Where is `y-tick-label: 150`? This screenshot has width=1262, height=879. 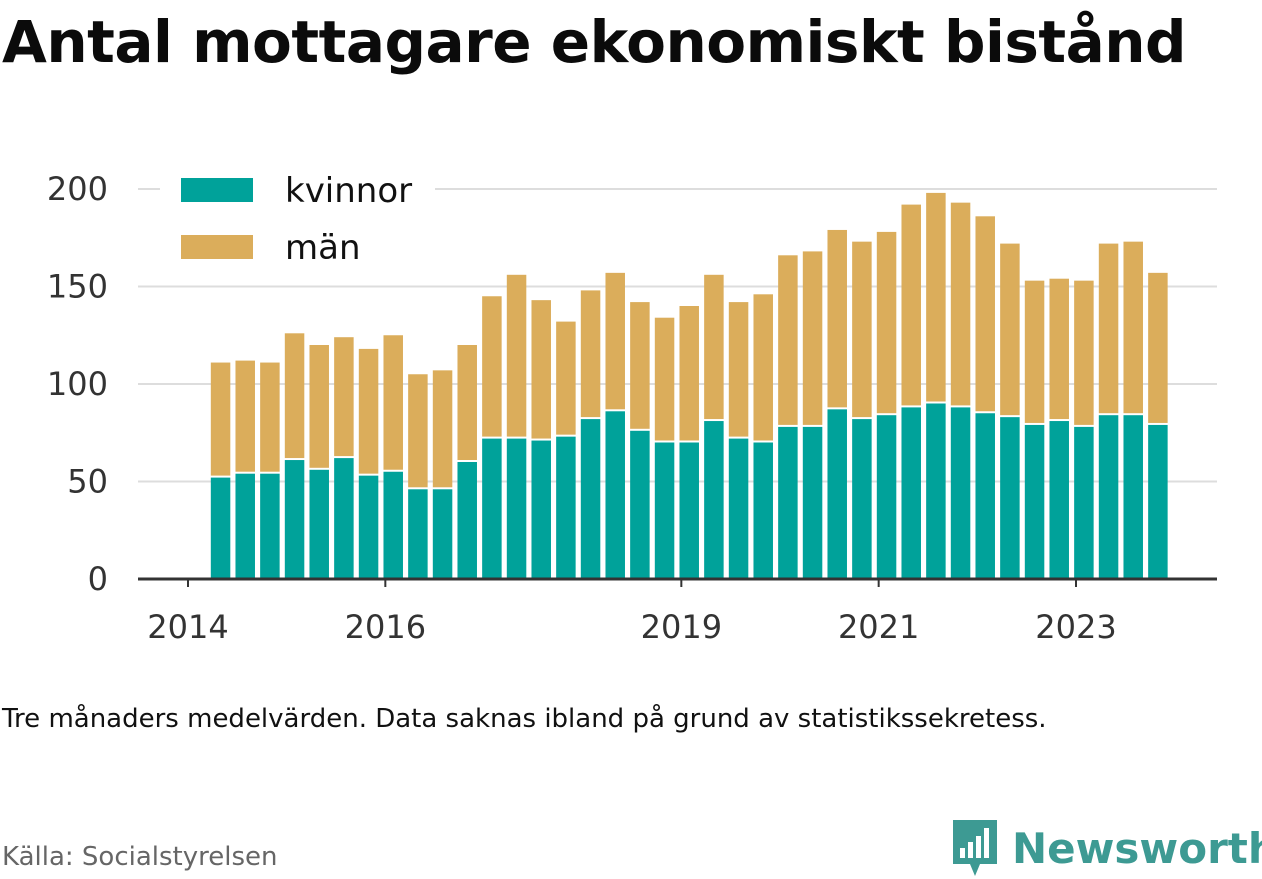
y-tick-label: 150 is located at coordinates (77, 287).